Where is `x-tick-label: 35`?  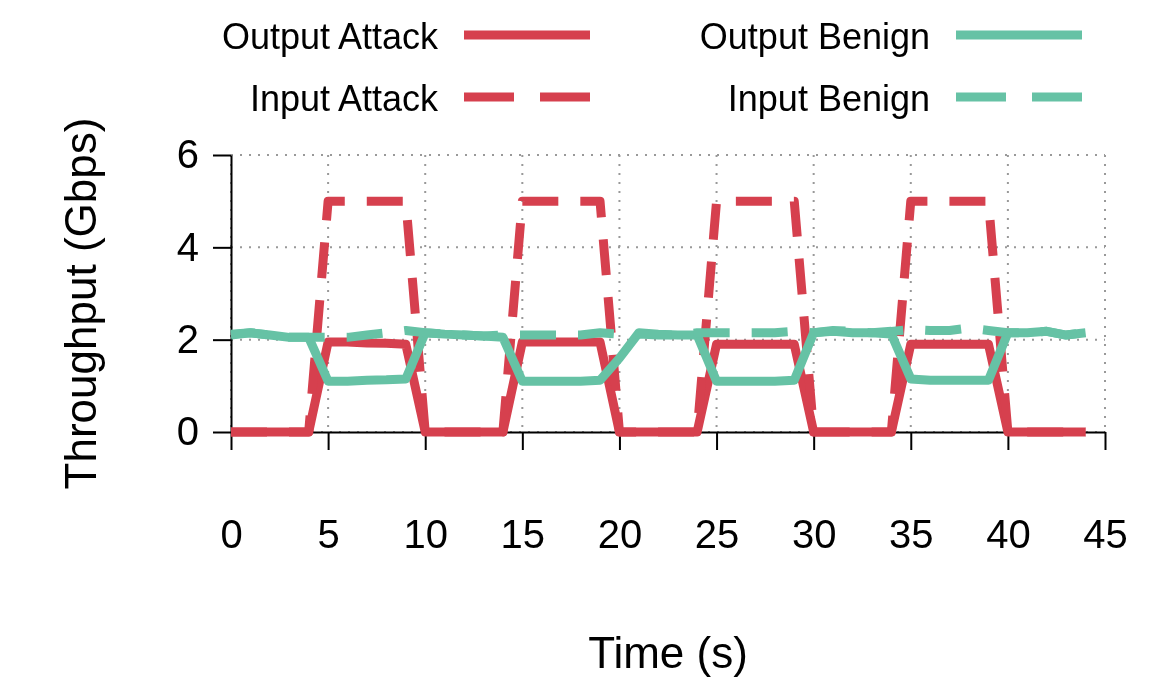 x-tick-label: 35 is located at coordinates (911, 534).